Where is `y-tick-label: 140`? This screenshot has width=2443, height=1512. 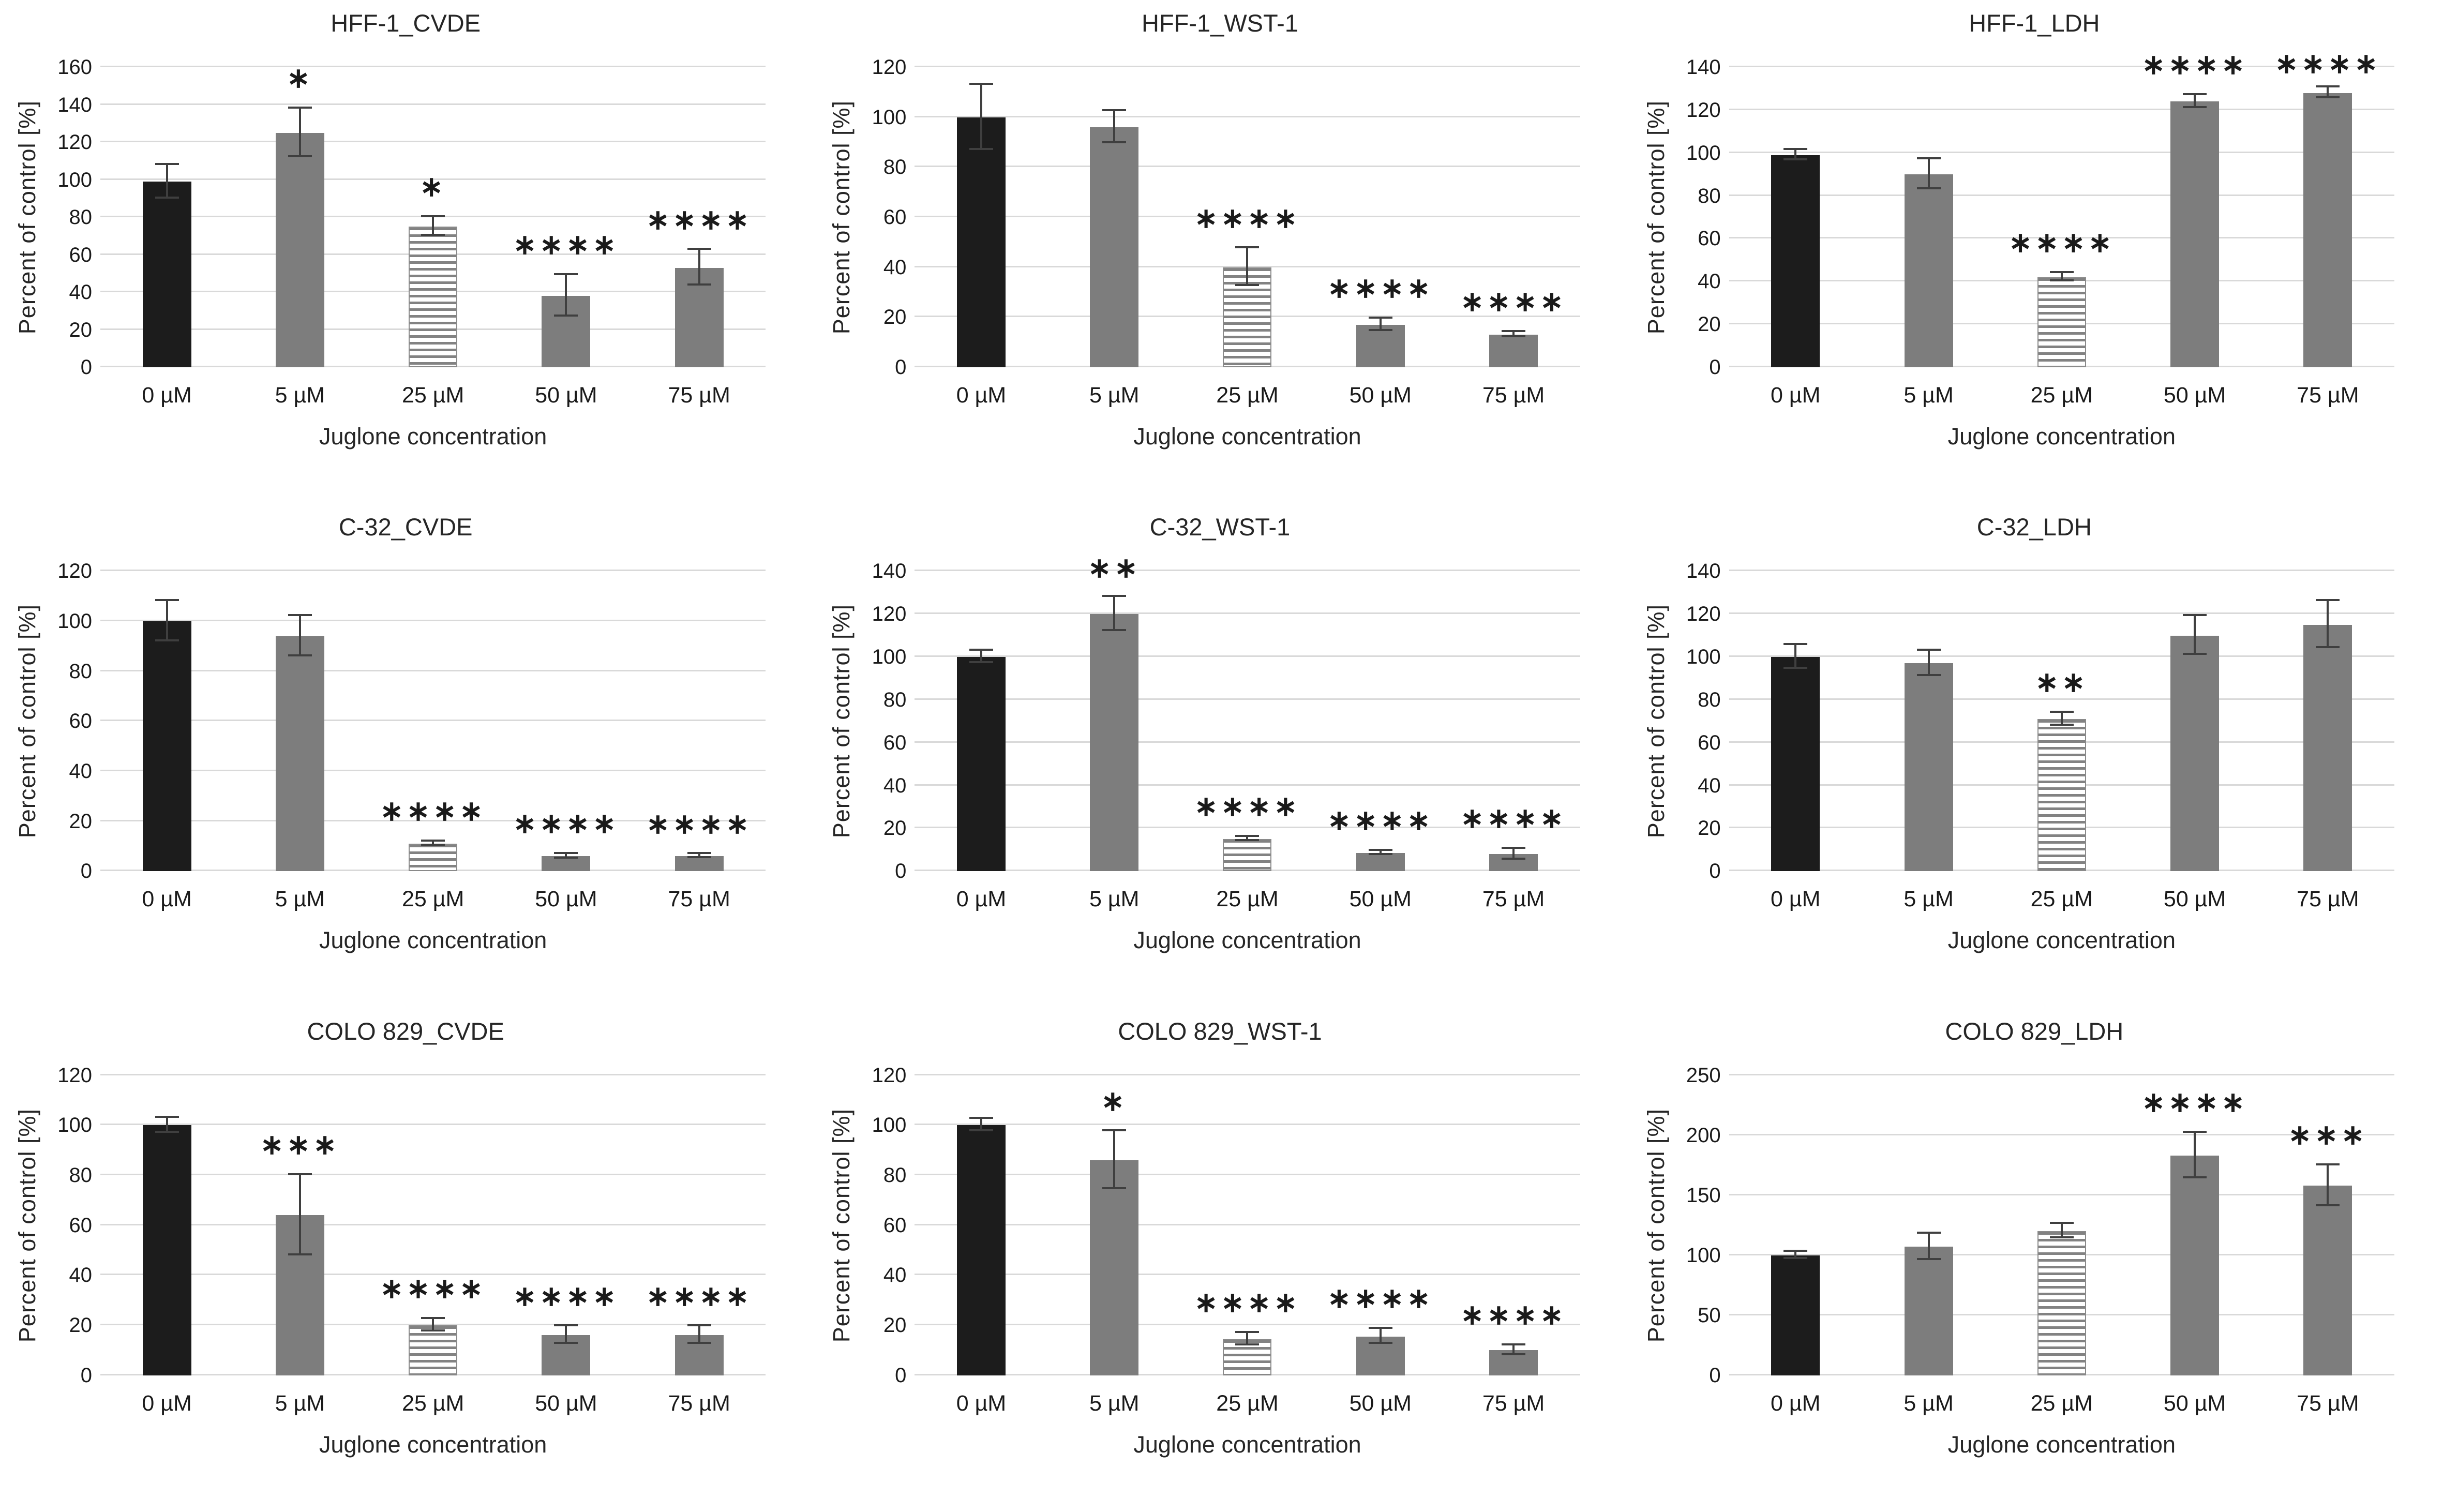
y-tick-label: 140 is located at coordinates (889, 571).